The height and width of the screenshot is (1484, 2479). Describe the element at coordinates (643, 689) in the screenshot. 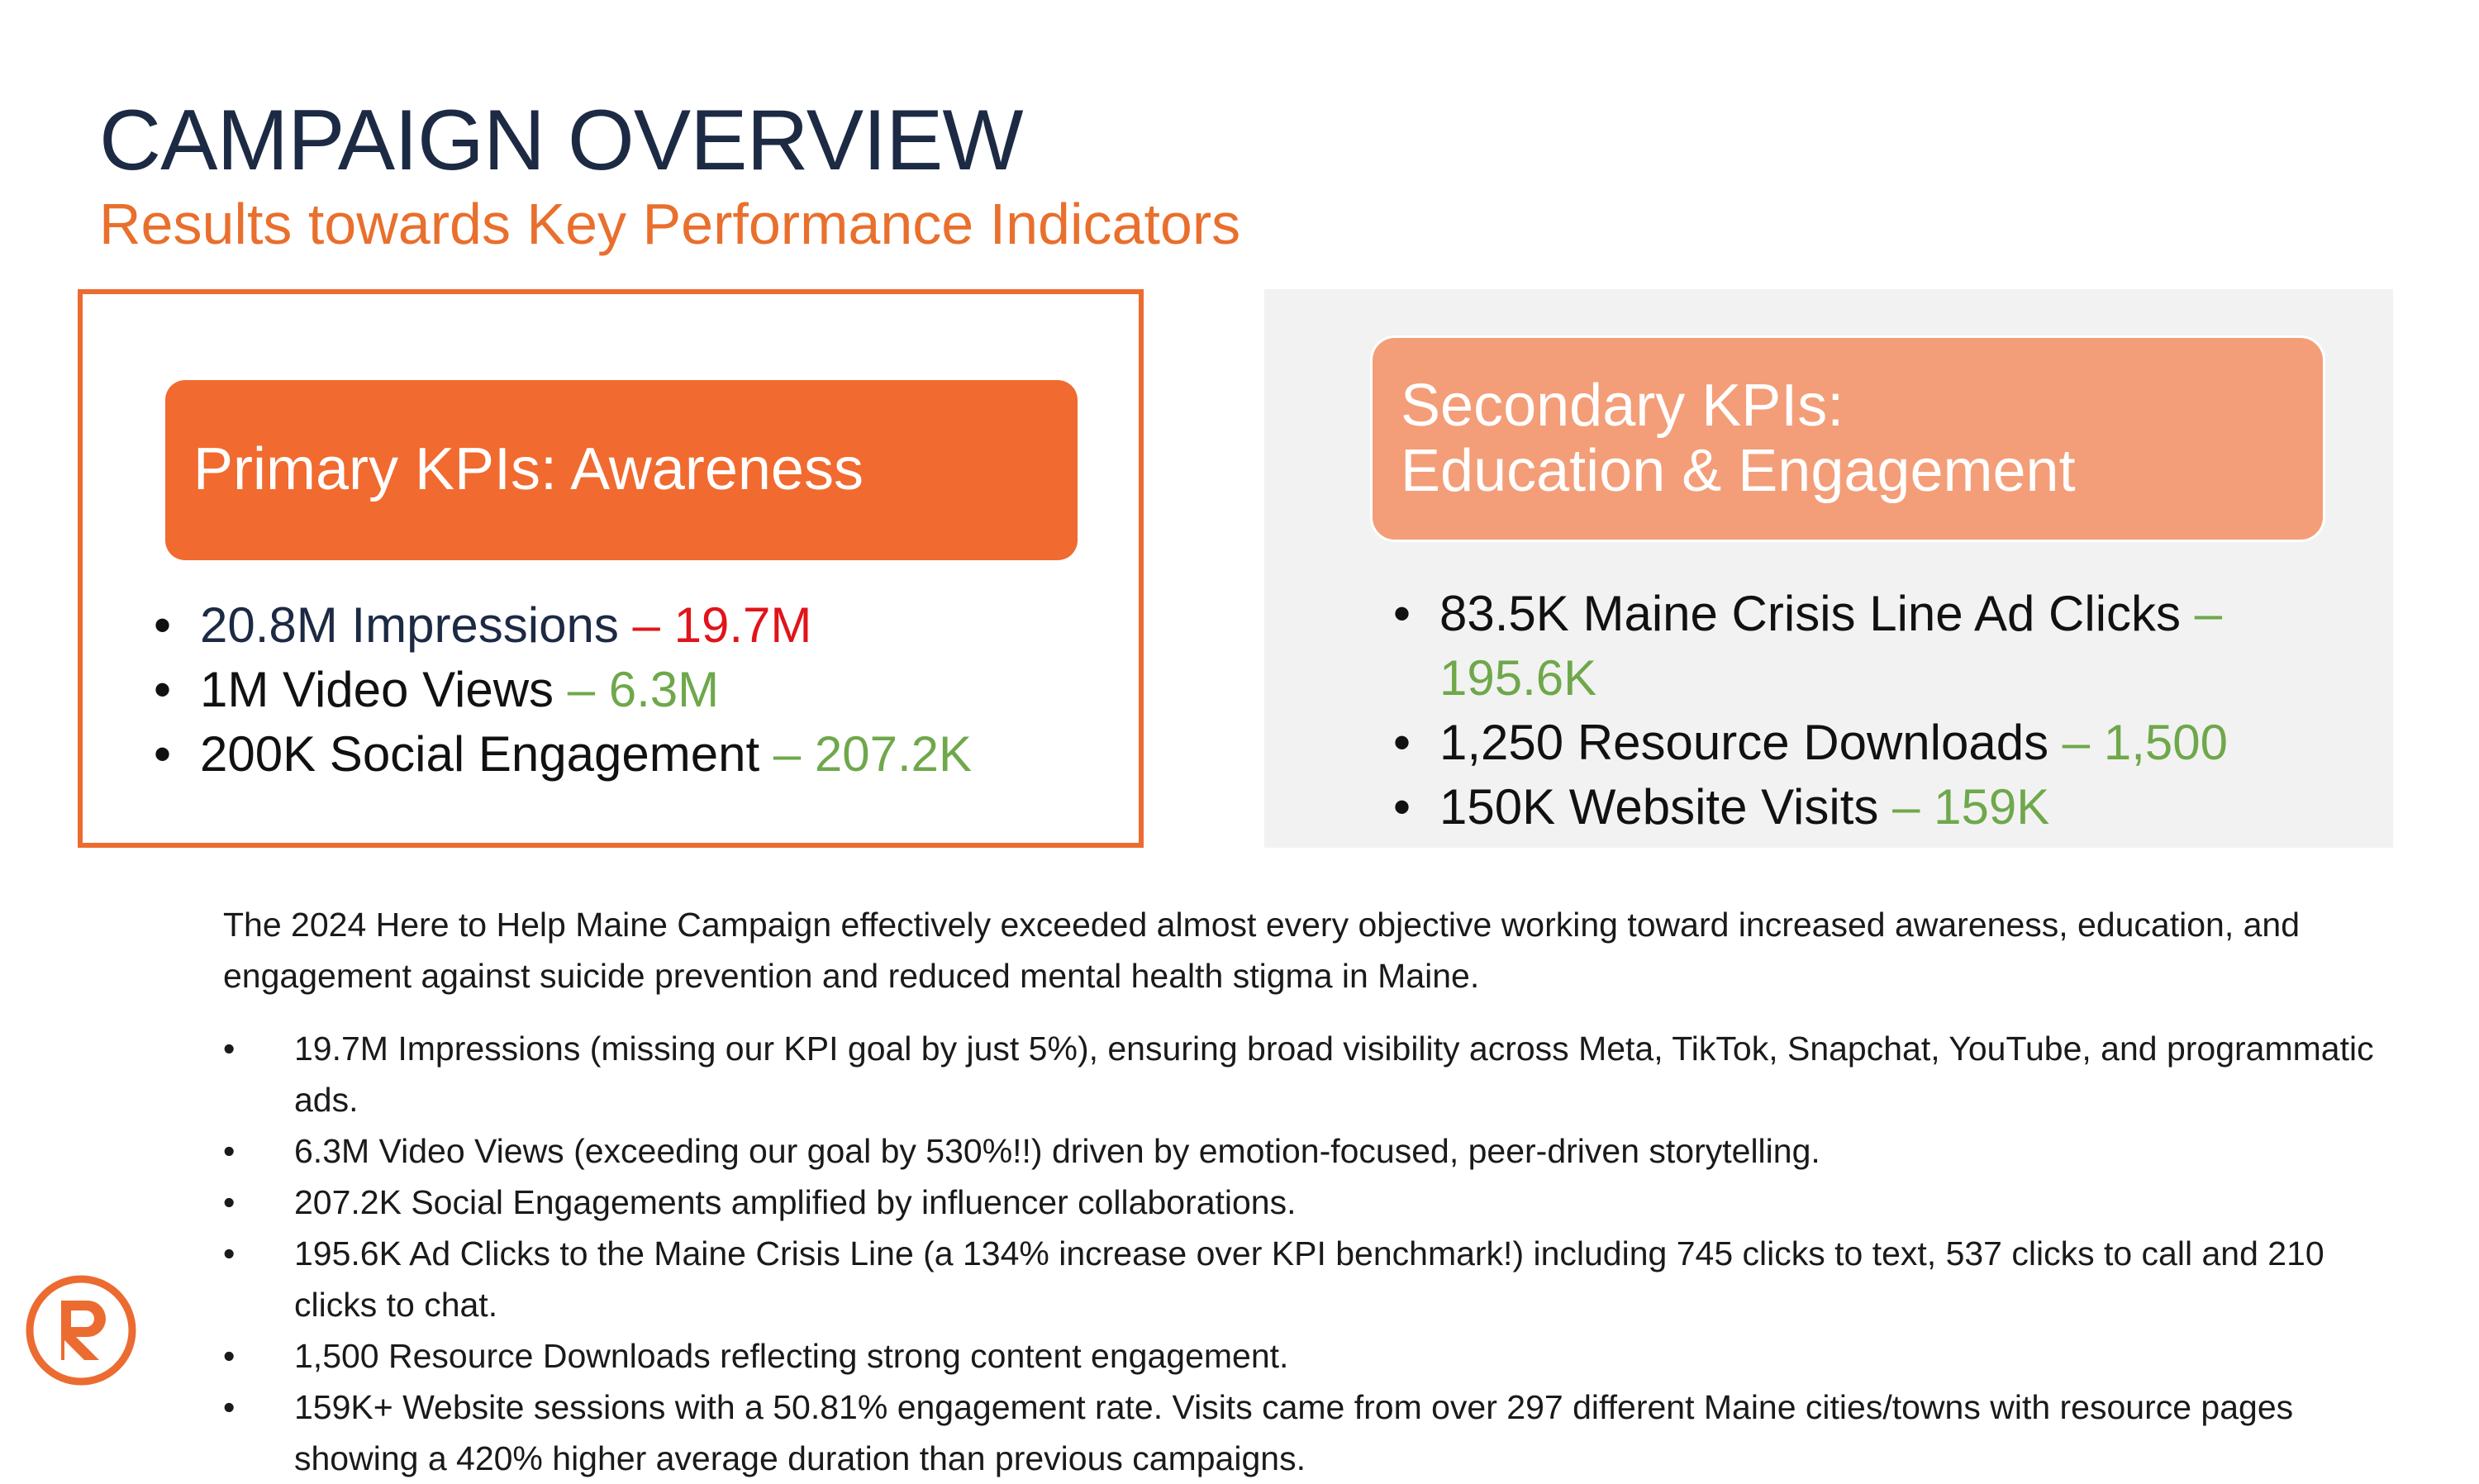

I see `kpi-result: – 6.3M` at that location.